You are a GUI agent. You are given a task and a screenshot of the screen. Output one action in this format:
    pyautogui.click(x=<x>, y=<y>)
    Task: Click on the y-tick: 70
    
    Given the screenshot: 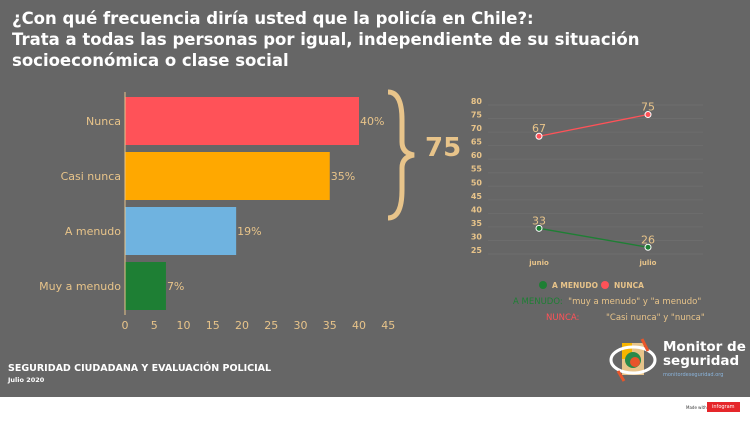 What is the action you would take?
    pyautogui.click(x=477, y=128)
    